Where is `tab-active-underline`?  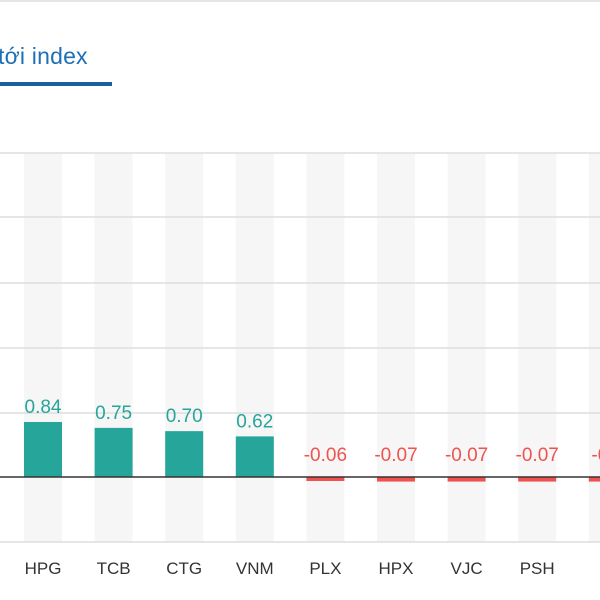 tab-active-underline is located at coordinates (56, 84).